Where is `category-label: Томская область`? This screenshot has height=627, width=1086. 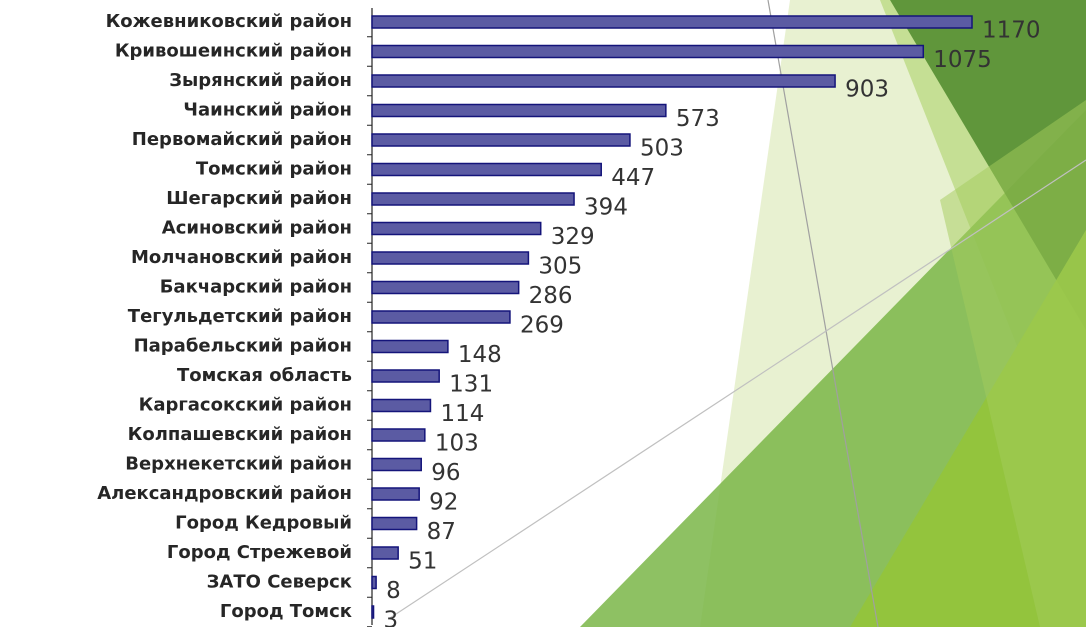 category-label: Томская область is located at coordinates (264, 375).